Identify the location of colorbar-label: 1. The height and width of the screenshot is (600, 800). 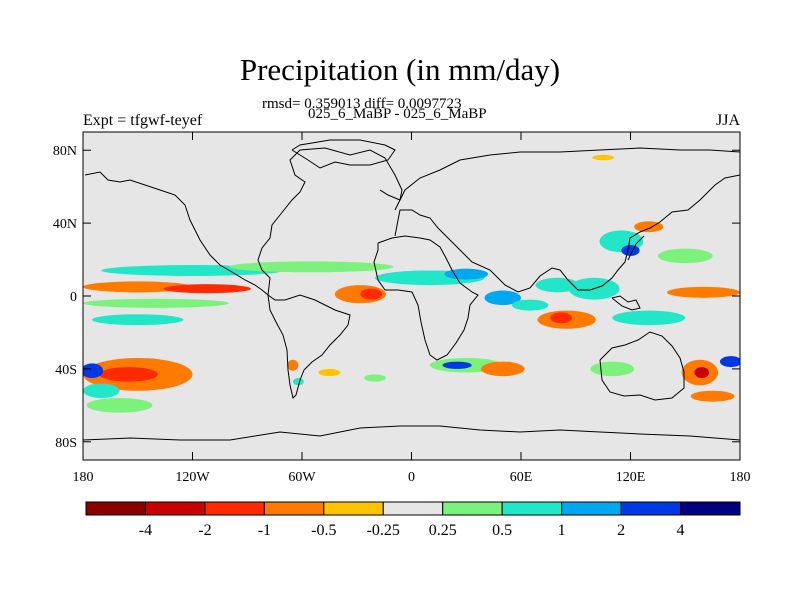
(562, 530).